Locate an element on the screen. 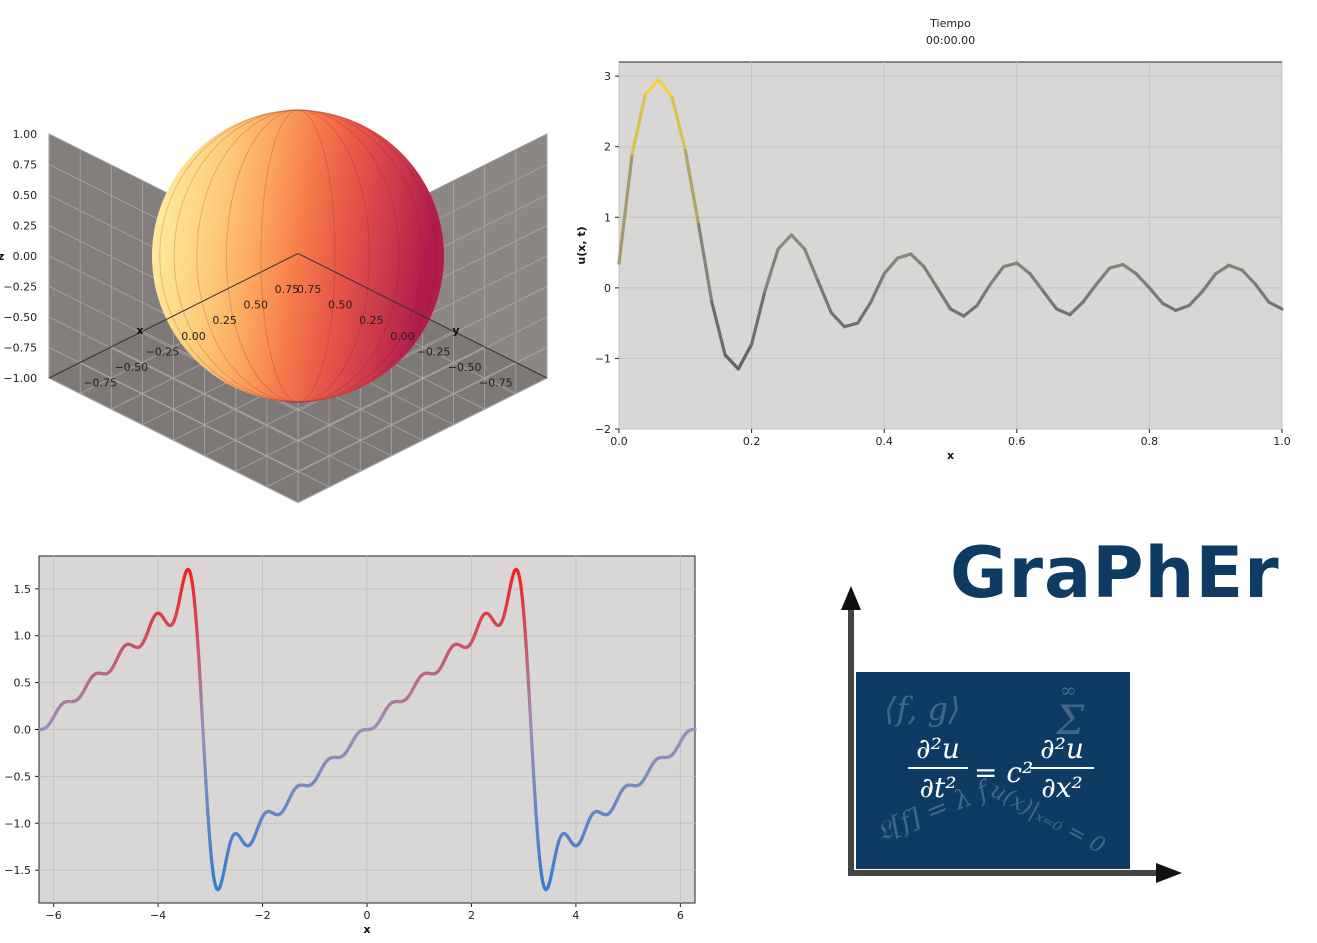  z-tick-label: −1.00 is located at coordinates (20, 378).